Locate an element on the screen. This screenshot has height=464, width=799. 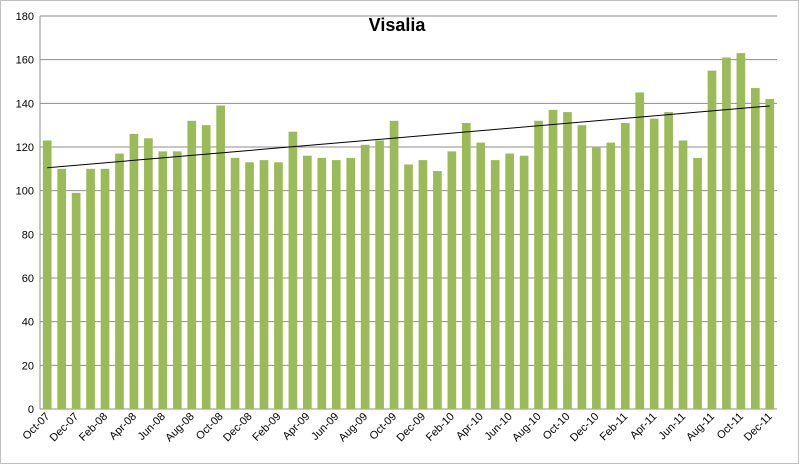
chart-title: Visalia is located at coordinates (398, 25).